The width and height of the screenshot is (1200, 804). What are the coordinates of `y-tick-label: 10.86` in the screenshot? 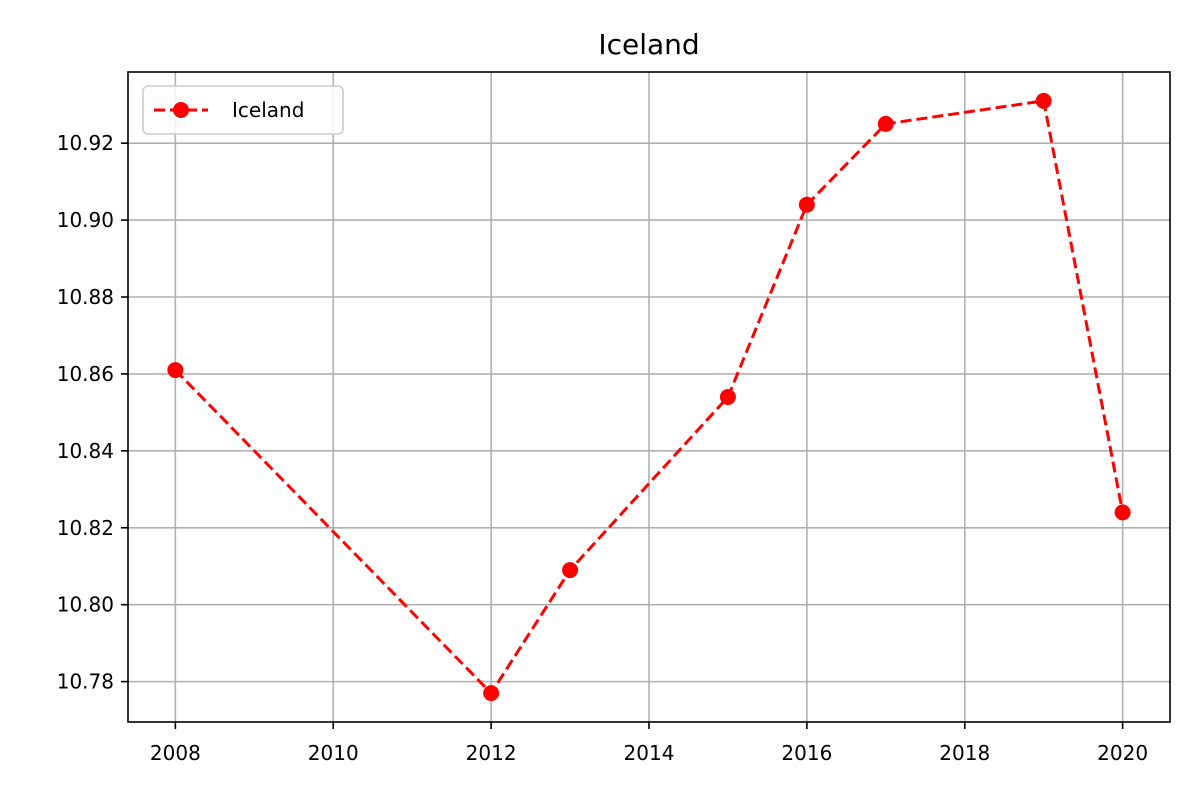 It's located at (85, 374).